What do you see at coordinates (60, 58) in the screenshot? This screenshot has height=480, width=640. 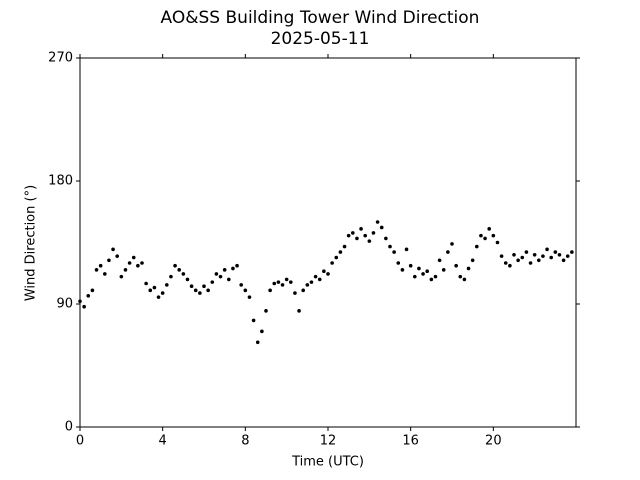 I see `y-tick-label: 270` at bounding box center [60, 58].